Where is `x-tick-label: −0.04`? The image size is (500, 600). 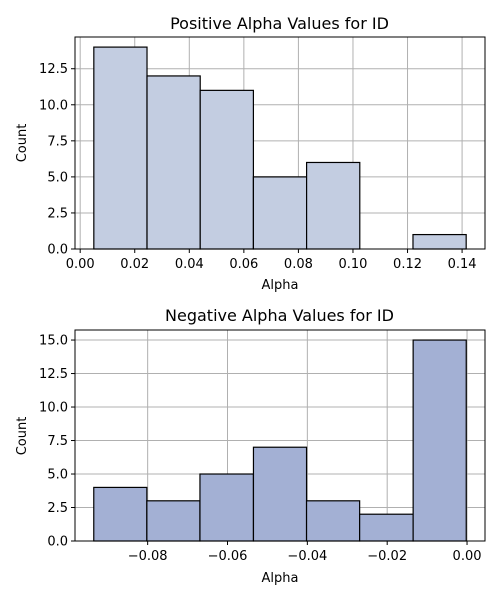 x-tick-label: −0.04 is located at coordinates (307, 556).